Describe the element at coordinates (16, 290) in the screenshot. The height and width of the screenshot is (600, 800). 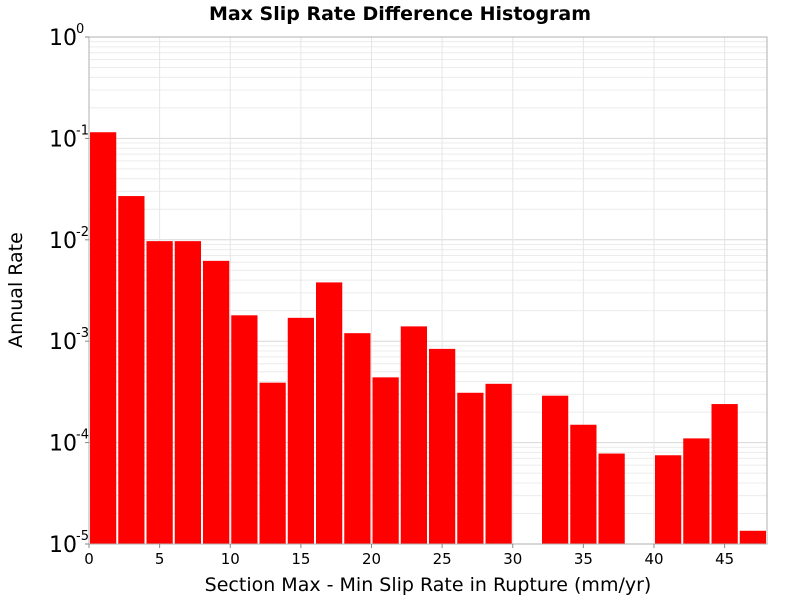
I see `y-axis-label: Annual Rate` at that location.